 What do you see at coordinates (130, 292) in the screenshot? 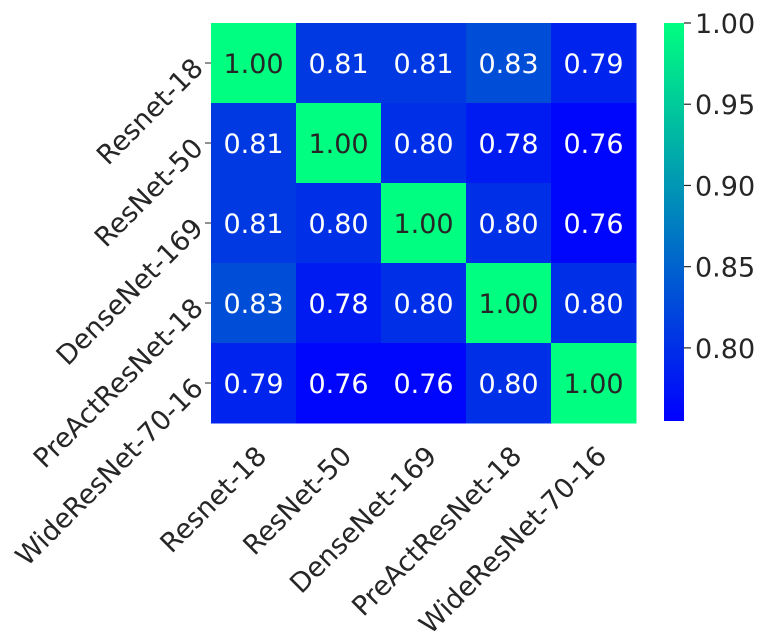
I see `y-tick-label: DenseNet-169` at bounding box center [130, 292].